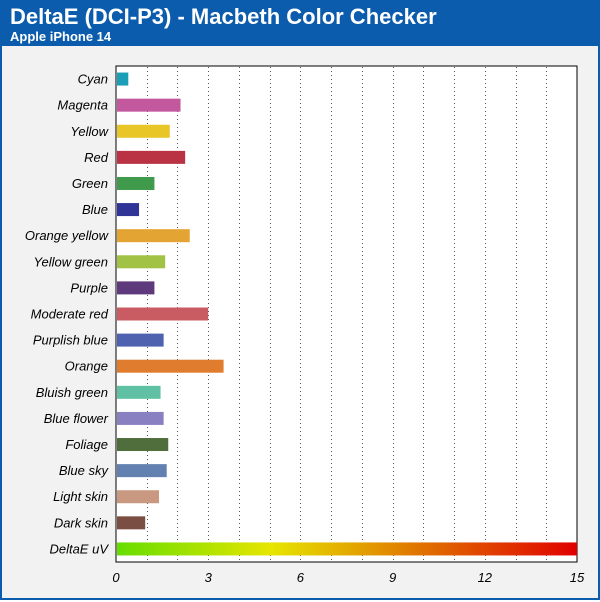  Describe the element at coordinates (485, 577) in the screenshot. I see `x-tick-label: 12` at that location.